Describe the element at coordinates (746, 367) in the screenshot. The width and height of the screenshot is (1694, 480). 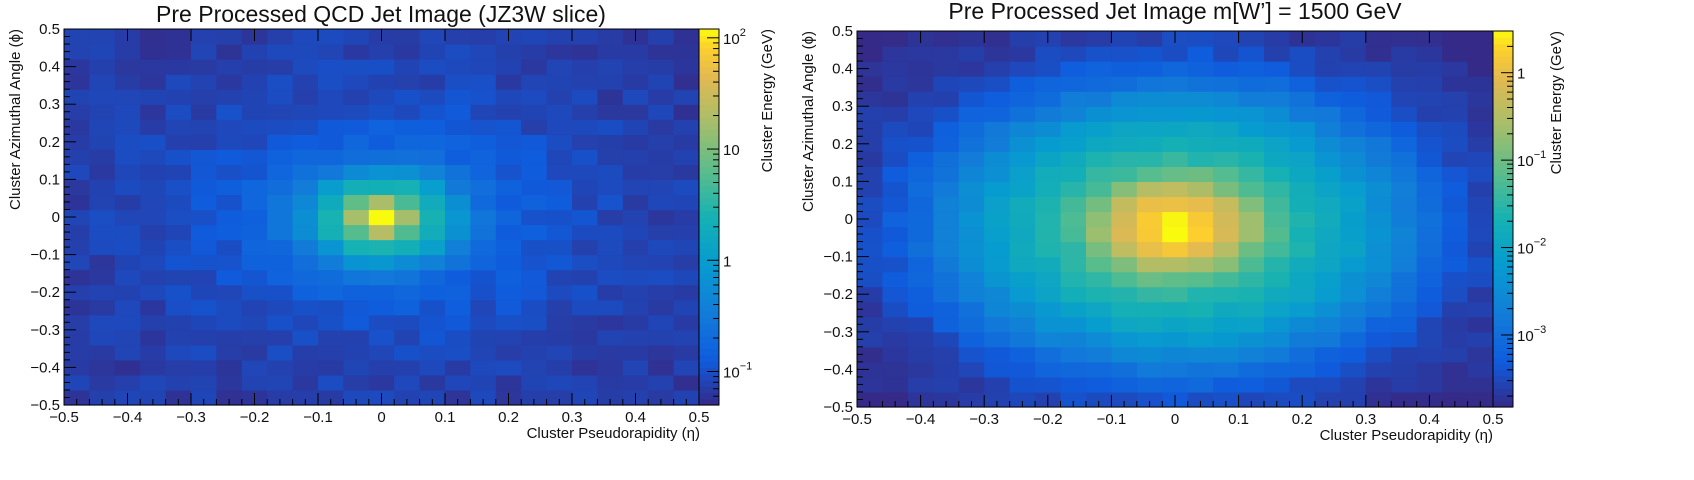
I see `colorbar-tick-exponent: −1` at that location.